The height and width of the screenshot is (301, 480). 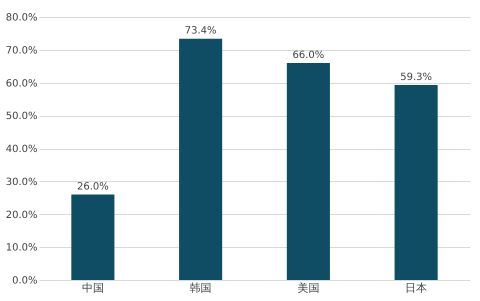 I want to click on data-label: 66.0%, so click(x=308, y=56).